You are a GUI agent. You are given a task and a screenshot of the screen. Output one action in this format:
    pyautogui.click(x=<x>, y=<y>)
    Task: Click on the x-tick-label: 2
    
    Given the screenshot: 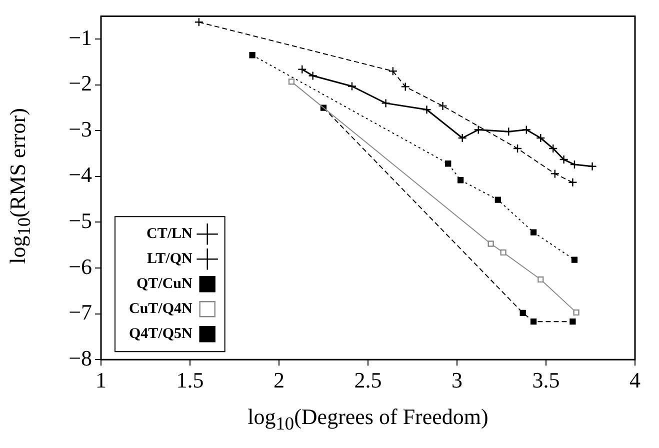 What is the action you would take?
    pyautogui.click(x=279, y=380)
    